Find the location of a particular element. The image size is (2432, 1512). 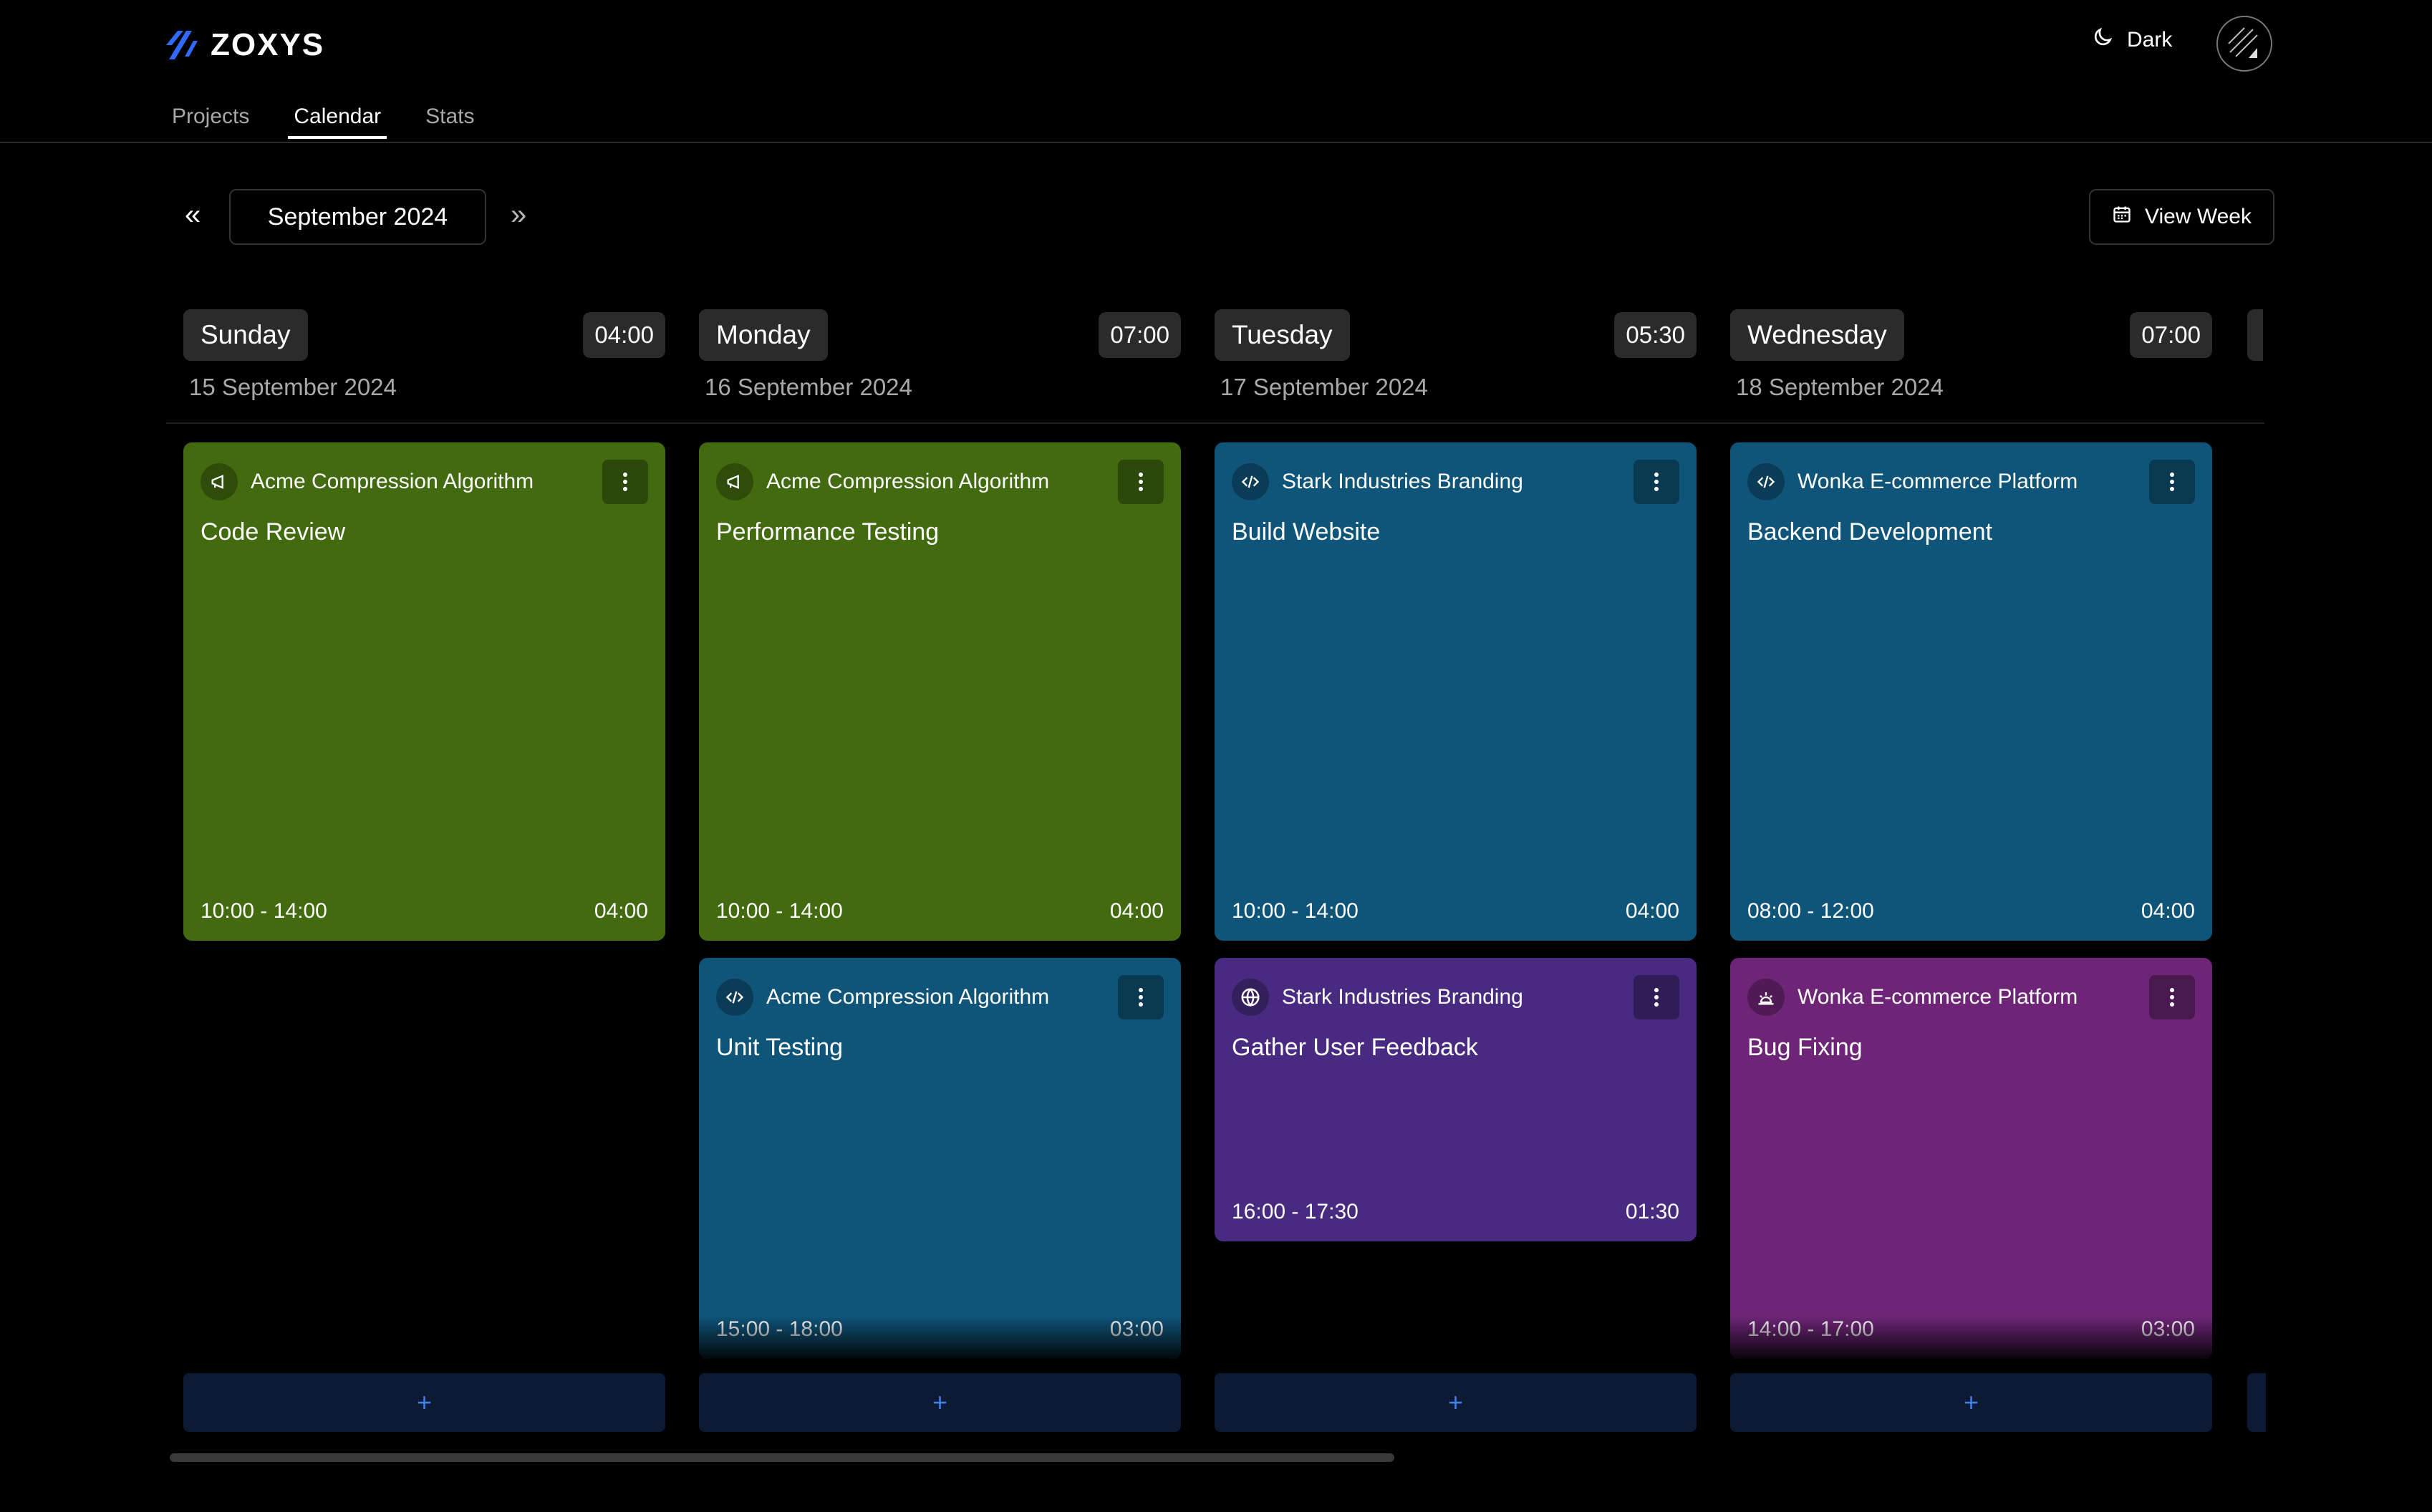

avatar-pattern-icon is located at coordinates (2243, 42).